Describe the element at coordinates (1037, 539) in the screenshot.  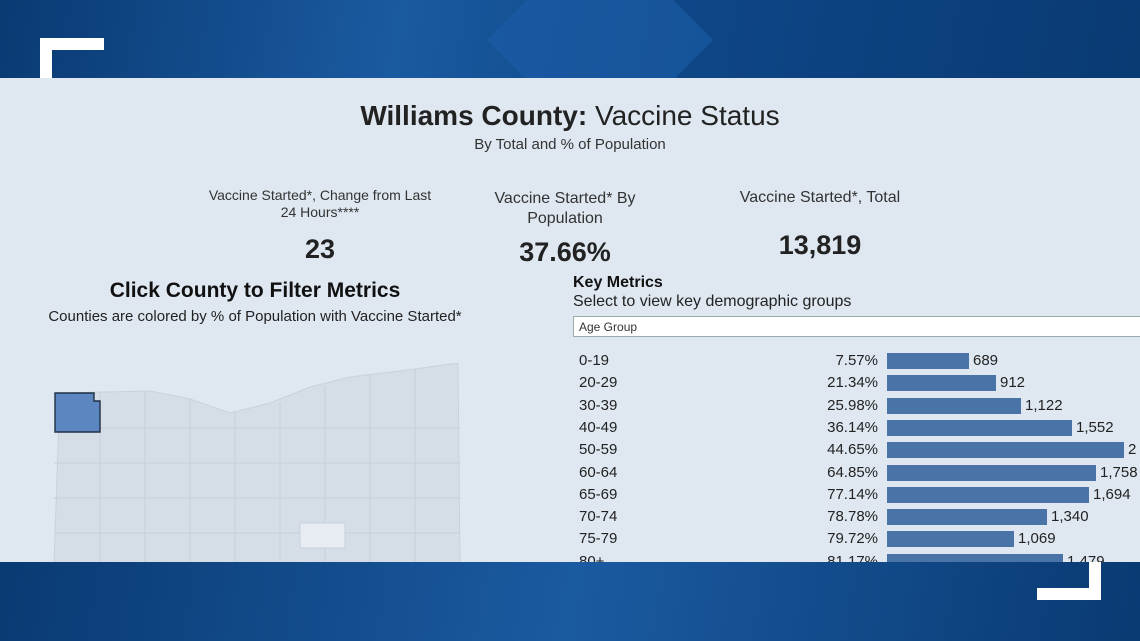
I see `count-label: 1,069` at that location.